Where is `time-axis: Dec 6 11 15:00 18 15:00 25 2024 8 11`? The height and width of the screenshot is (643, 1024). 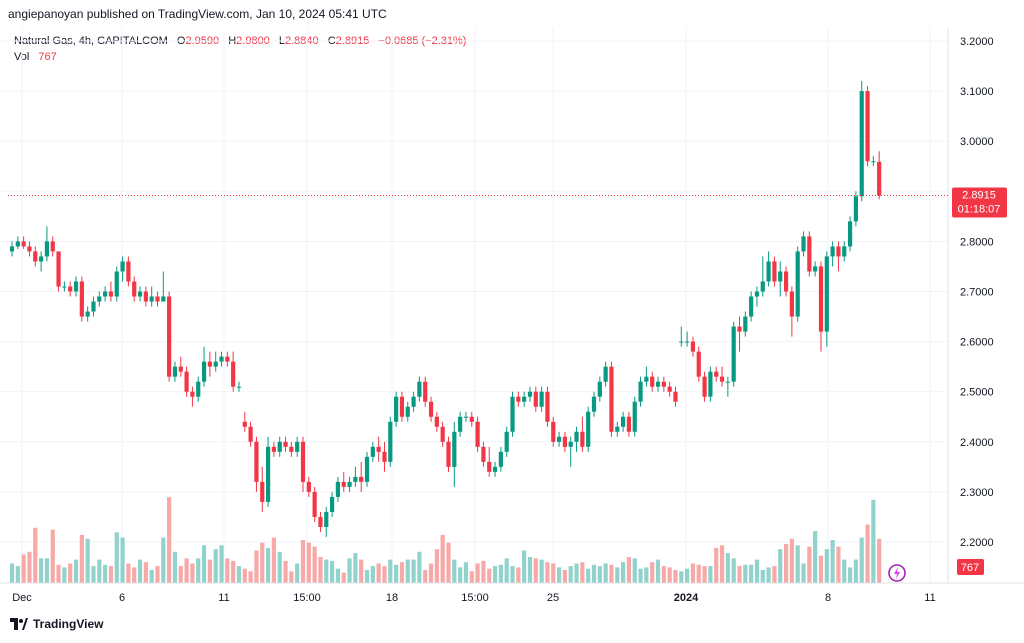 time-axis: Dec 6 11 15:00 18 15:00 25 2024 8 11 is located at coordinates (473, 598).